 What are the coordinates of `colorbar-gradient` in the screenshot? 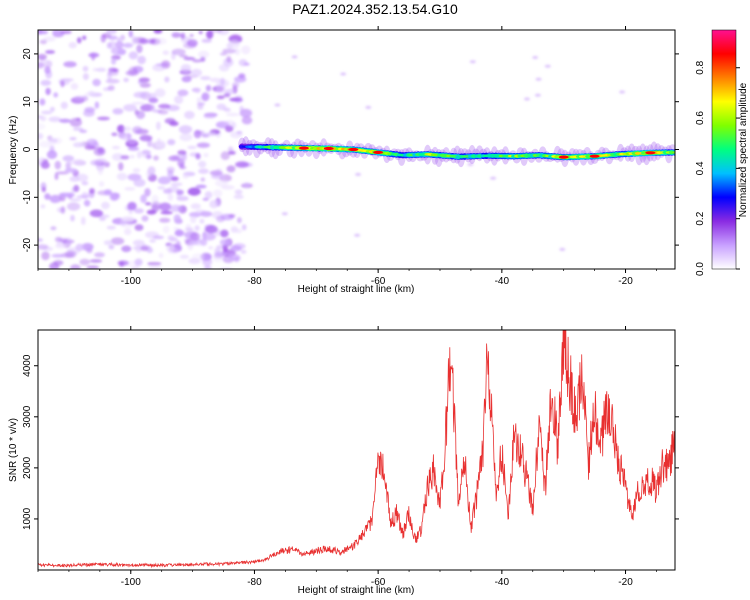 It's located at (724, 149).